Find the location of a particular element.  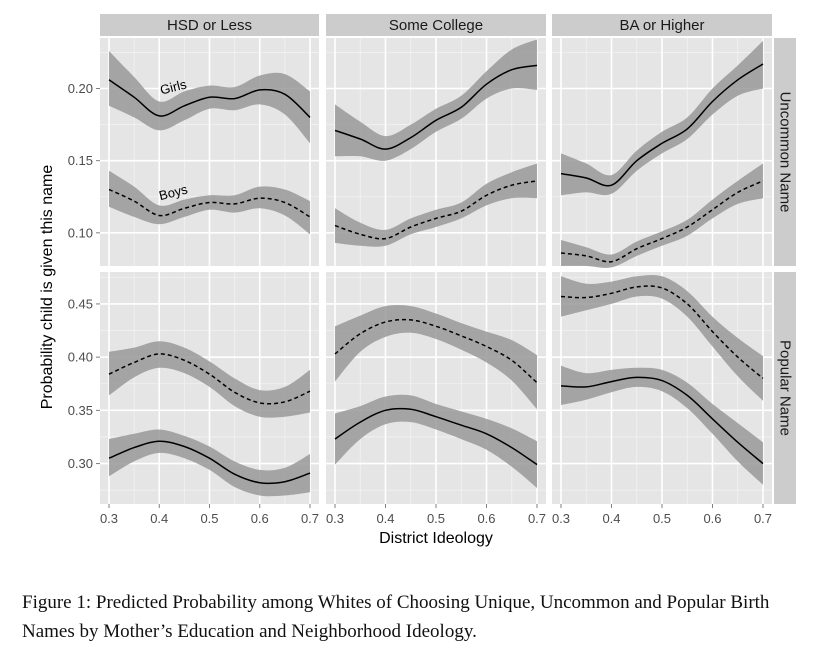

annotation-label: Girls is located at coordinates (173, 86).